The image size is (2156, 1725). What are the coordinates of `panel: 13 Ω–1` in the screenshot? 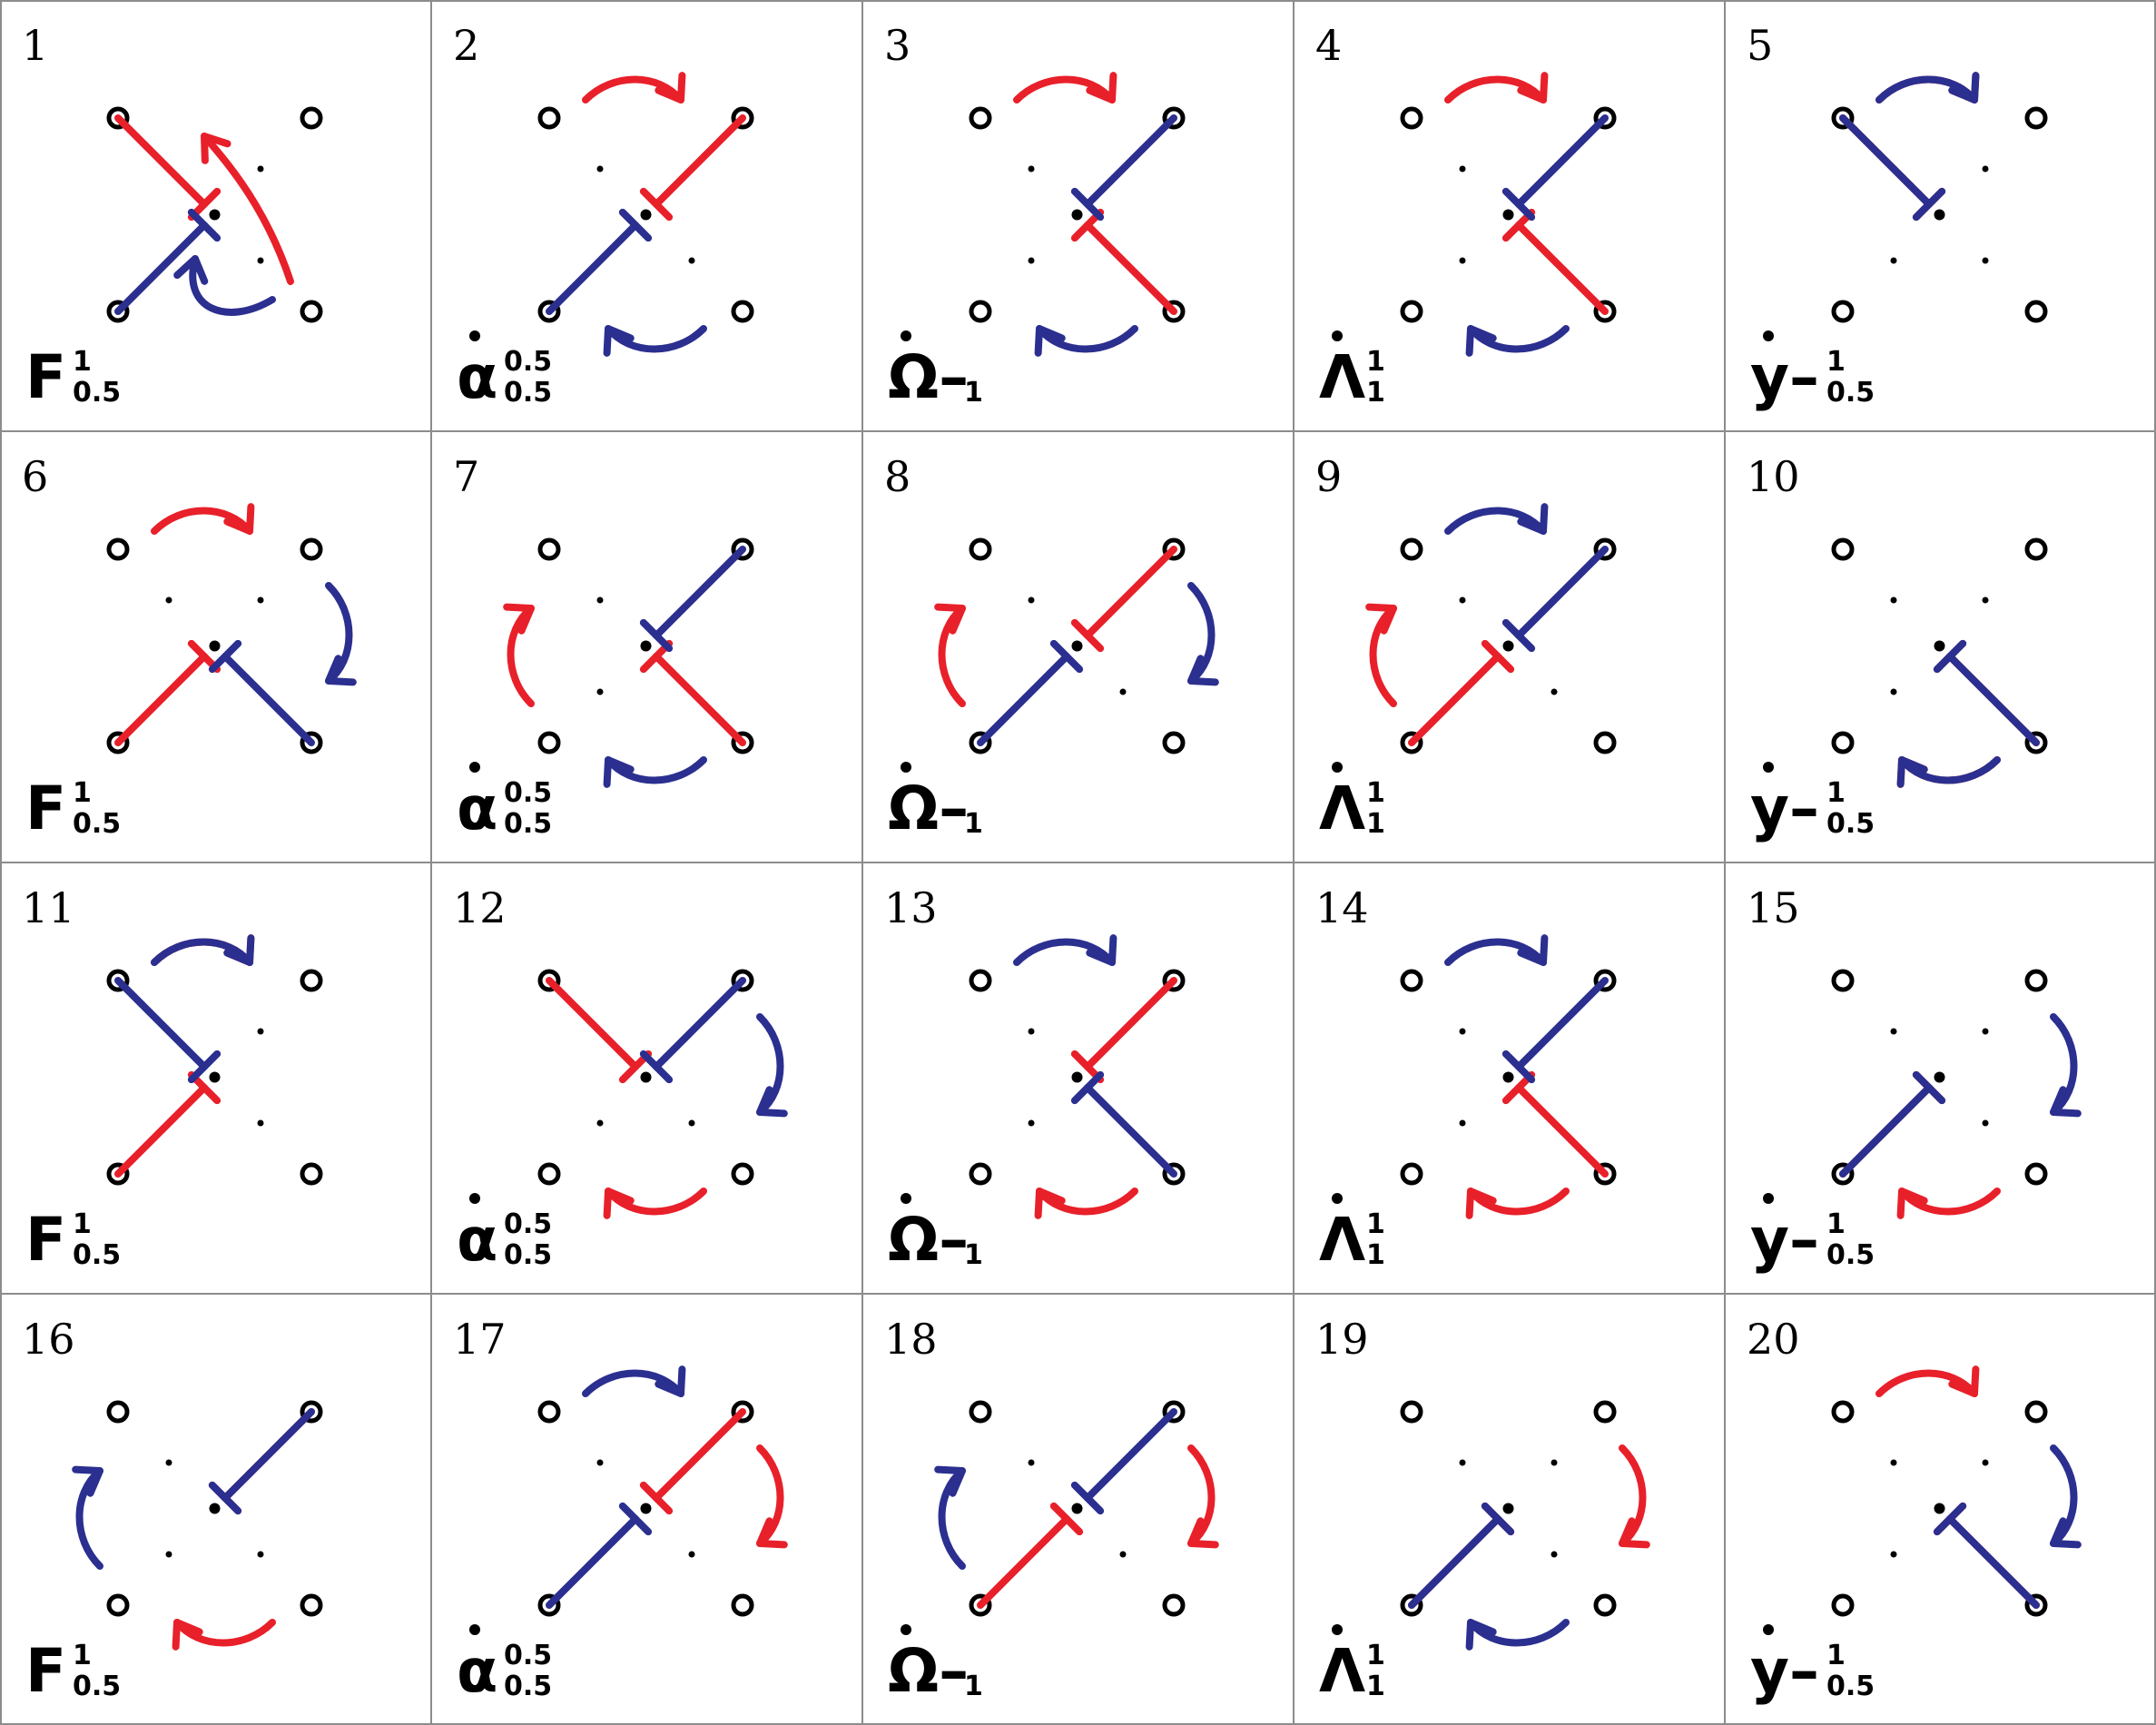 It's located at (1035, 1079).